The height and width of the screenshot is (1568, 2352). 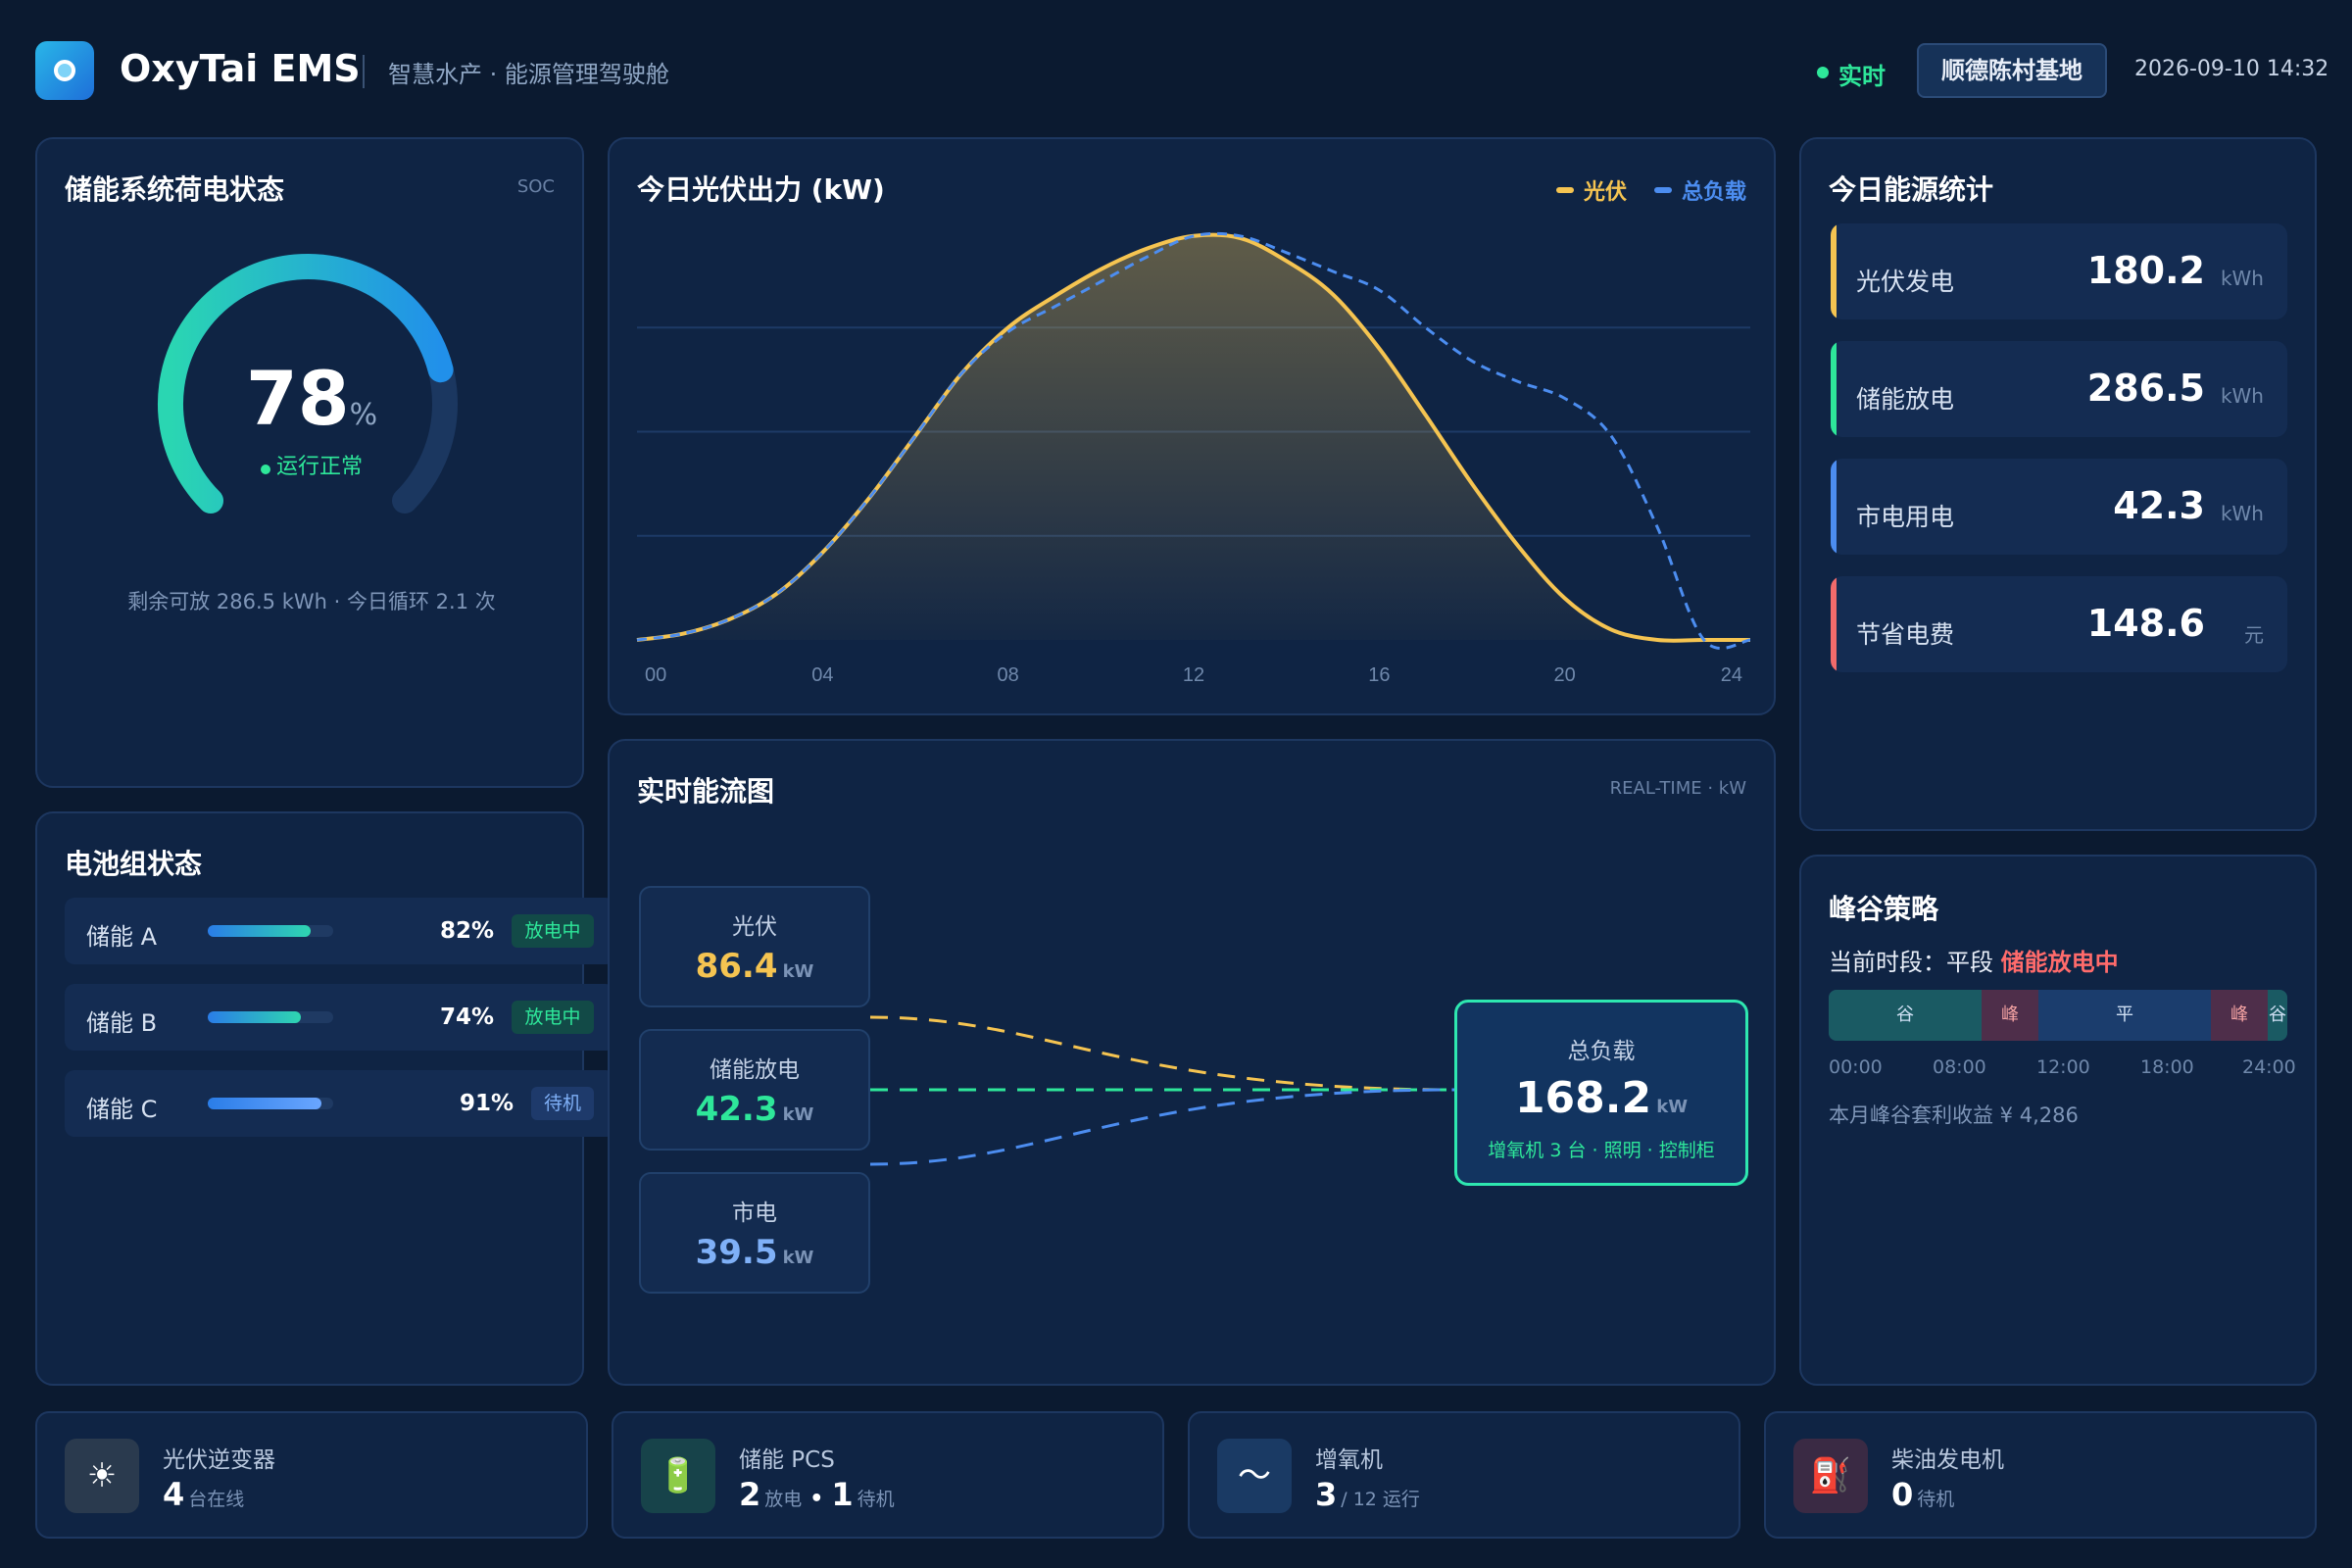 I want to click on device-card: ⛽ 柴油发电机 0 待机, so click(x=2041, y=1475).